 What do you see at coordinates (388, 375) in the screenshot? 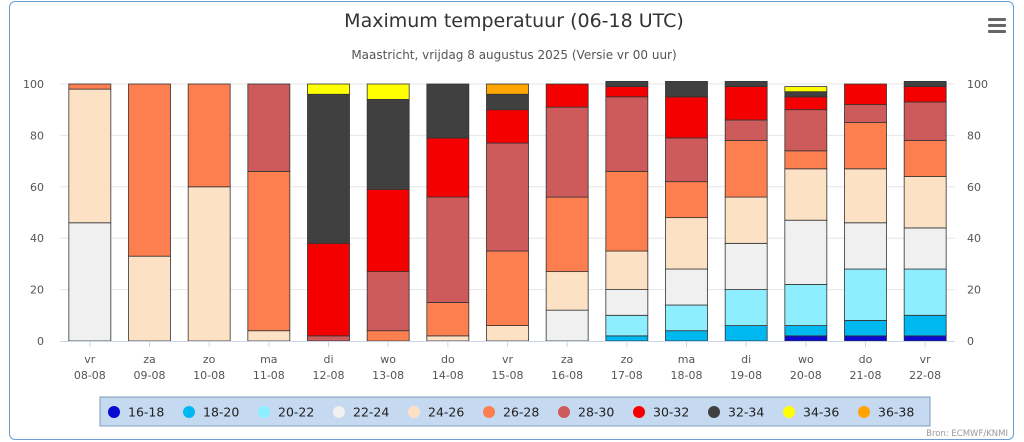
I see `x-tick-label-date: 13-08` at bounding box center [388, 375].